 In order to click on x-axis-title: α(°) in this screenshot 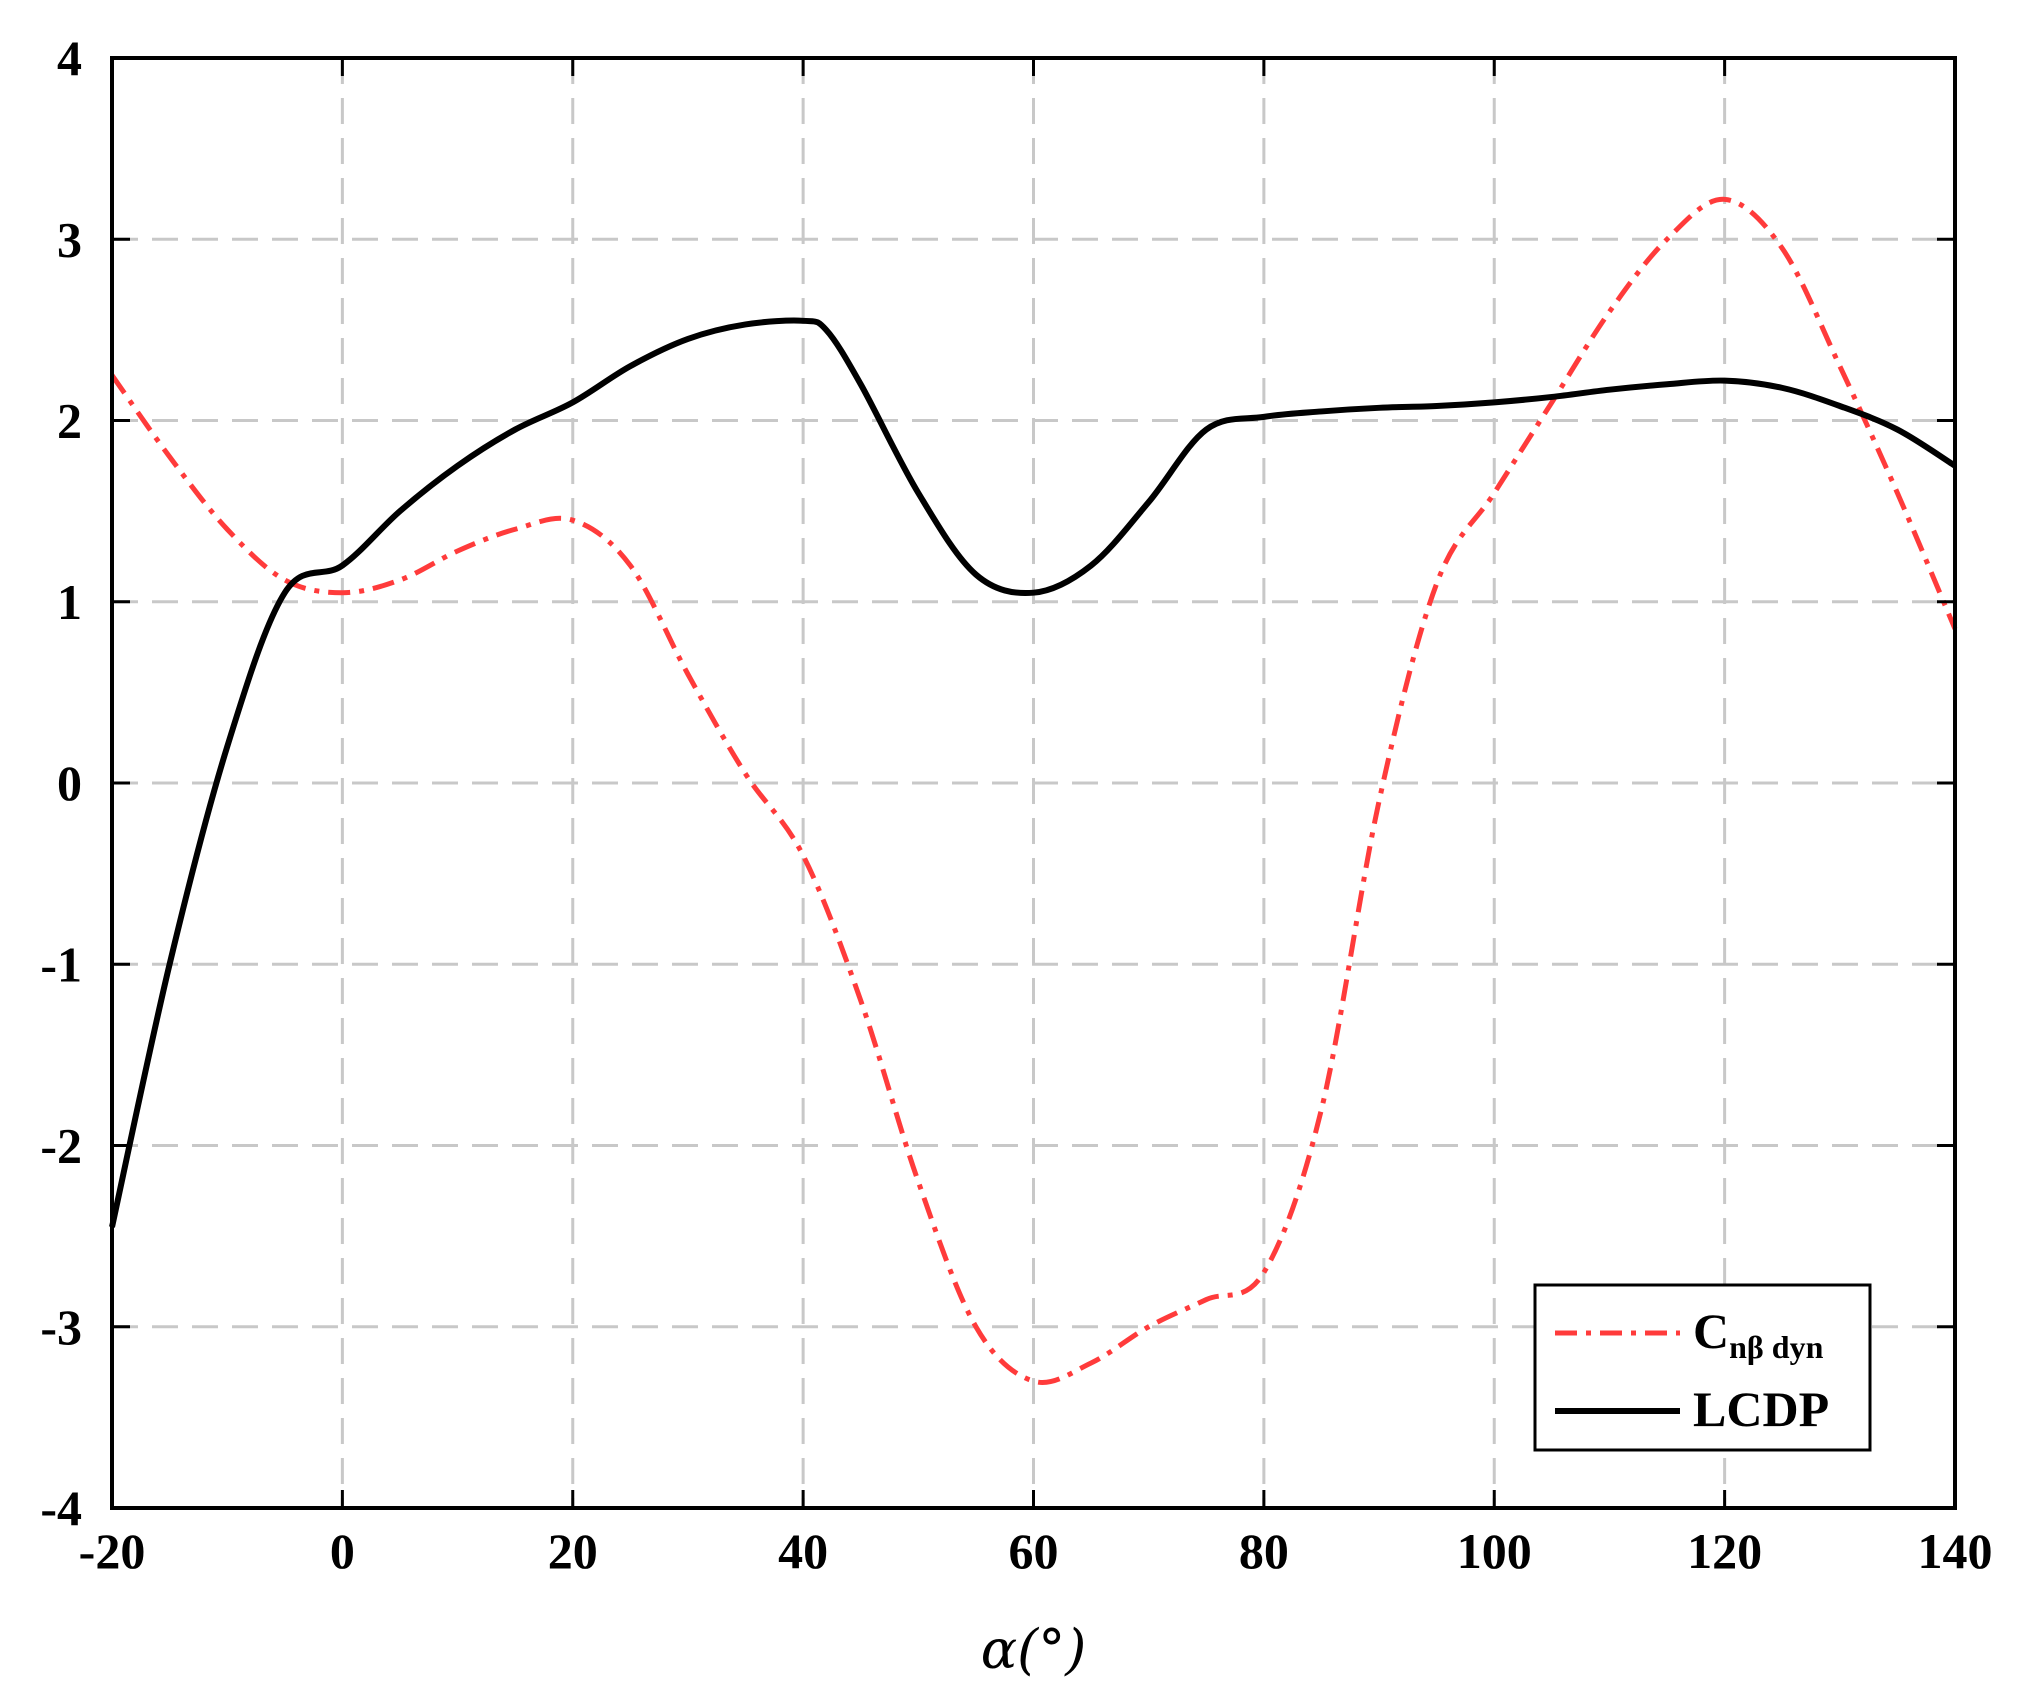, I will do `click(1034, 1649)`.